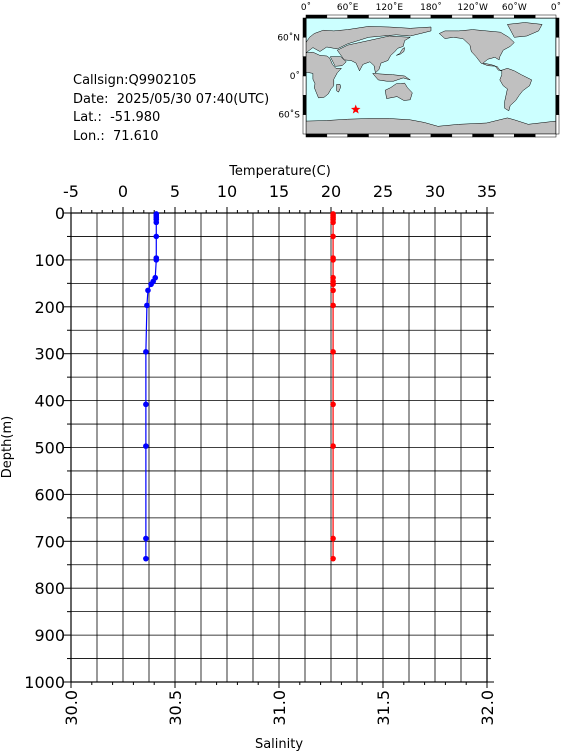 This screenshot has height=751, width=564. I want to click on map-longitude-label: 60˚E, so click(348, 7).